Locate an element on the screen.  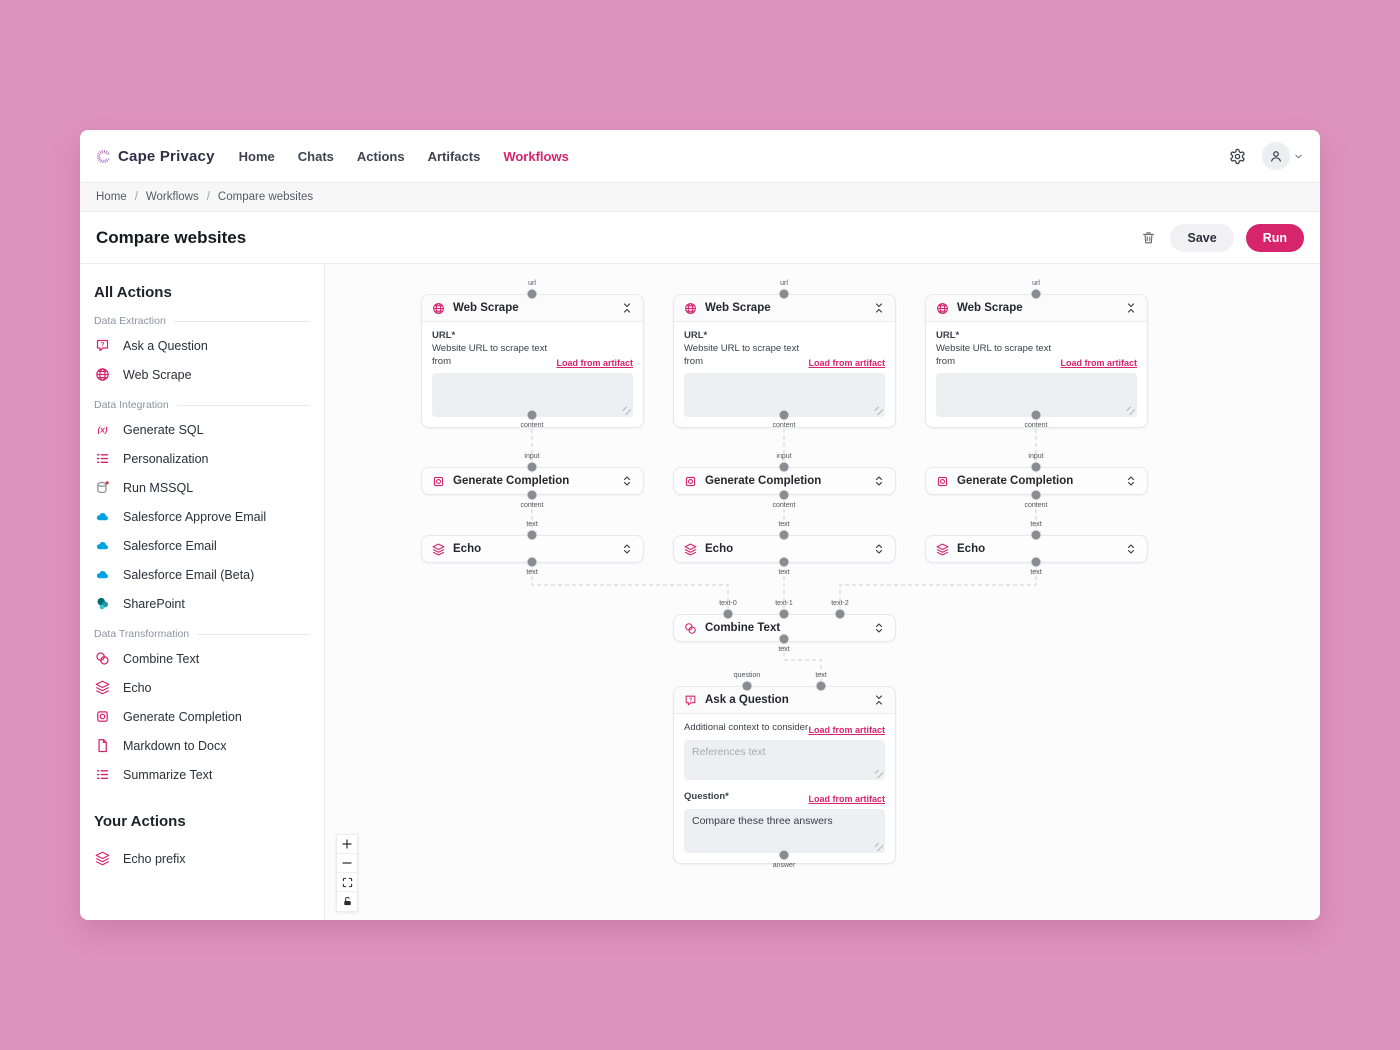
sidebar-item-personalization: Personalization is located at coordinates (201, 458).